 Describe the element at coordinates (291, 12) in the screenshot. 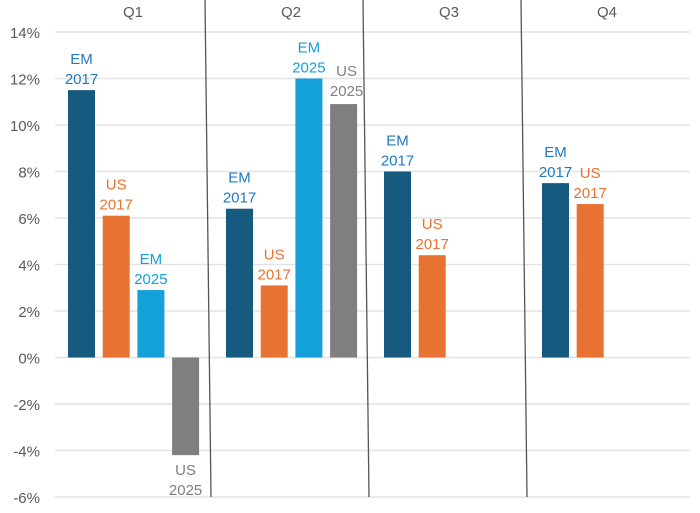

I see `category-label: Q2` at that location.